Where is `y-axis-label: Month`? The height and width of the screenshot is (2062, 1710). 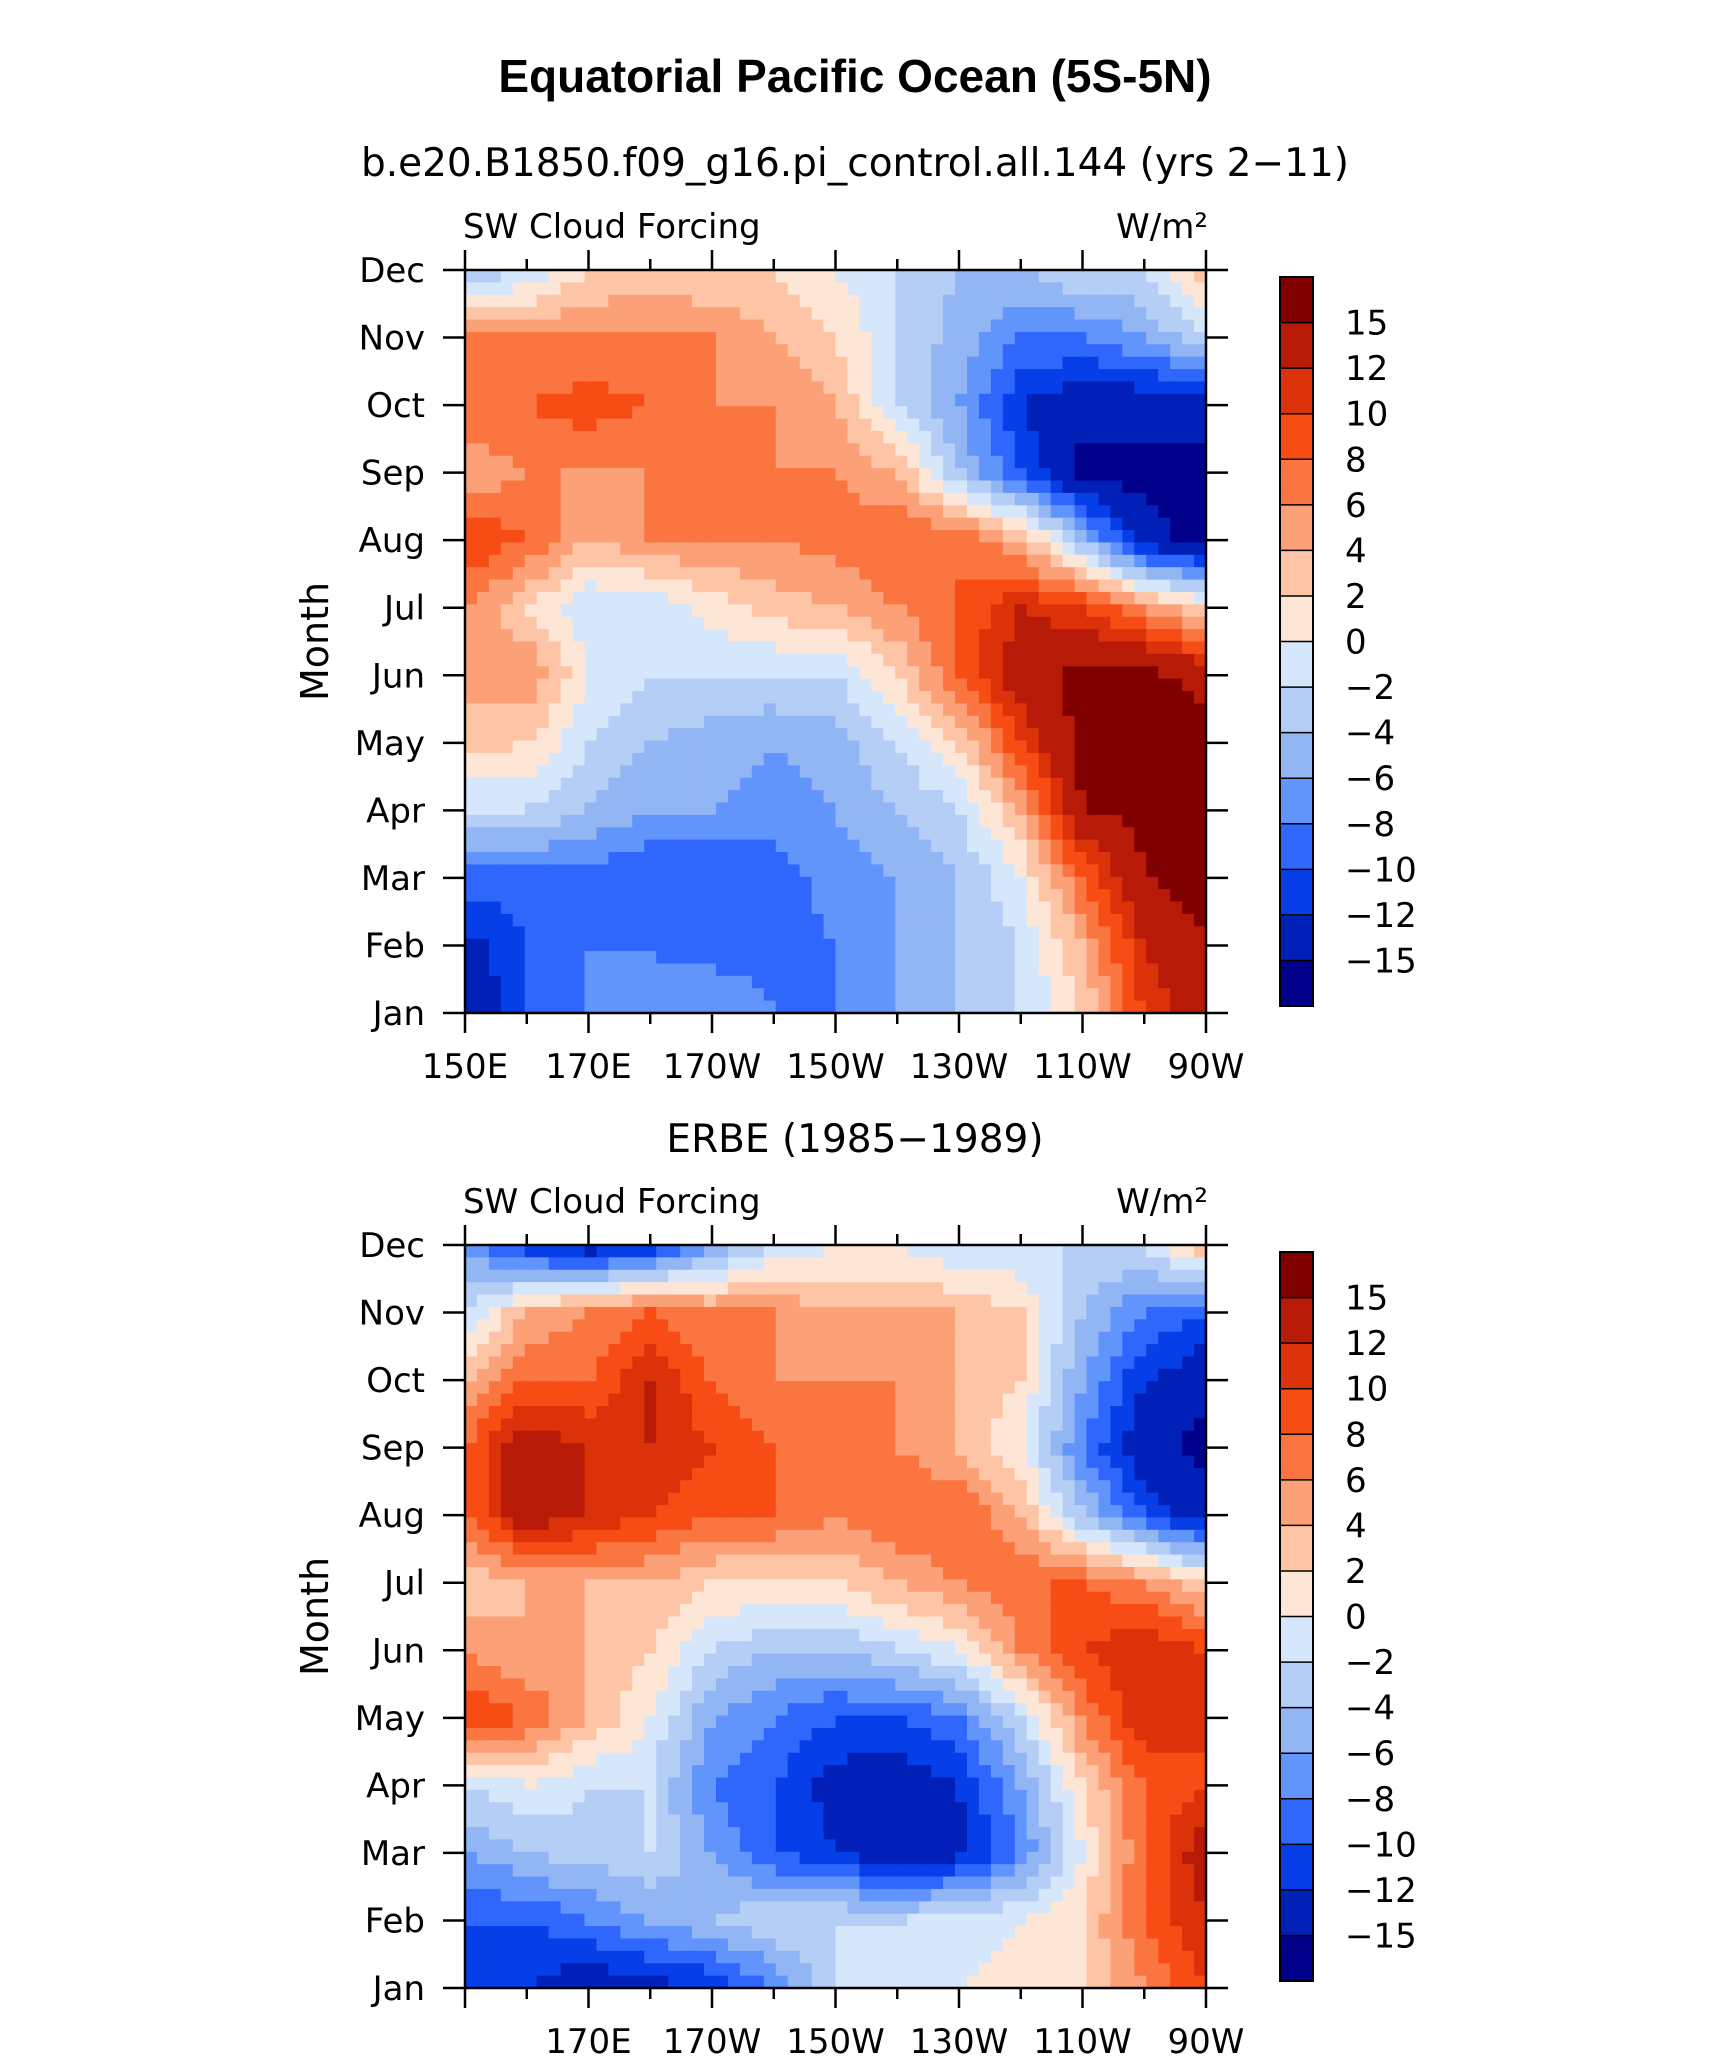 y-axis-label: Month is located at coordinates (315, 641).